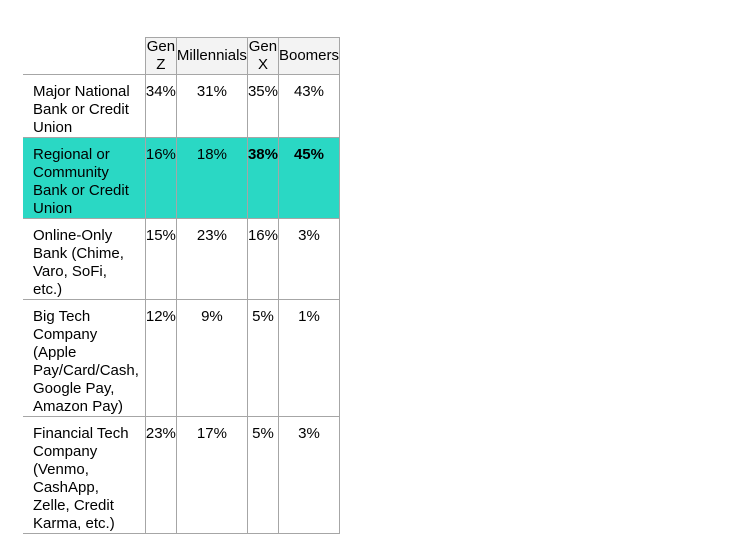  I want to click on cell-big-tech-company-gen-z: 12%, so click(160, 358).